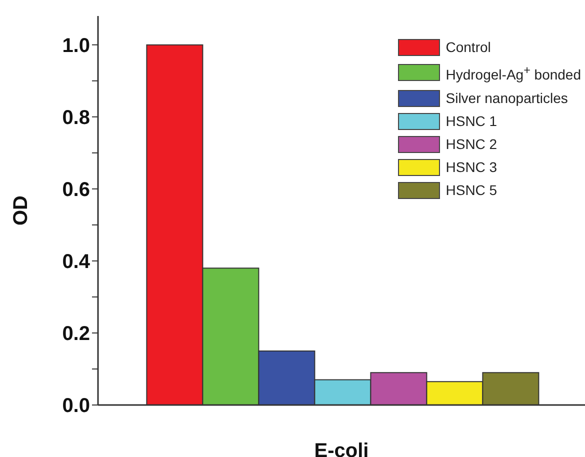 Image resolution: width=585 pixels, height=457 pixels. What do you see at coordinates (468, 47) in the screenshot?
I see `legend-label: Control` at bounding box center [468, 47].